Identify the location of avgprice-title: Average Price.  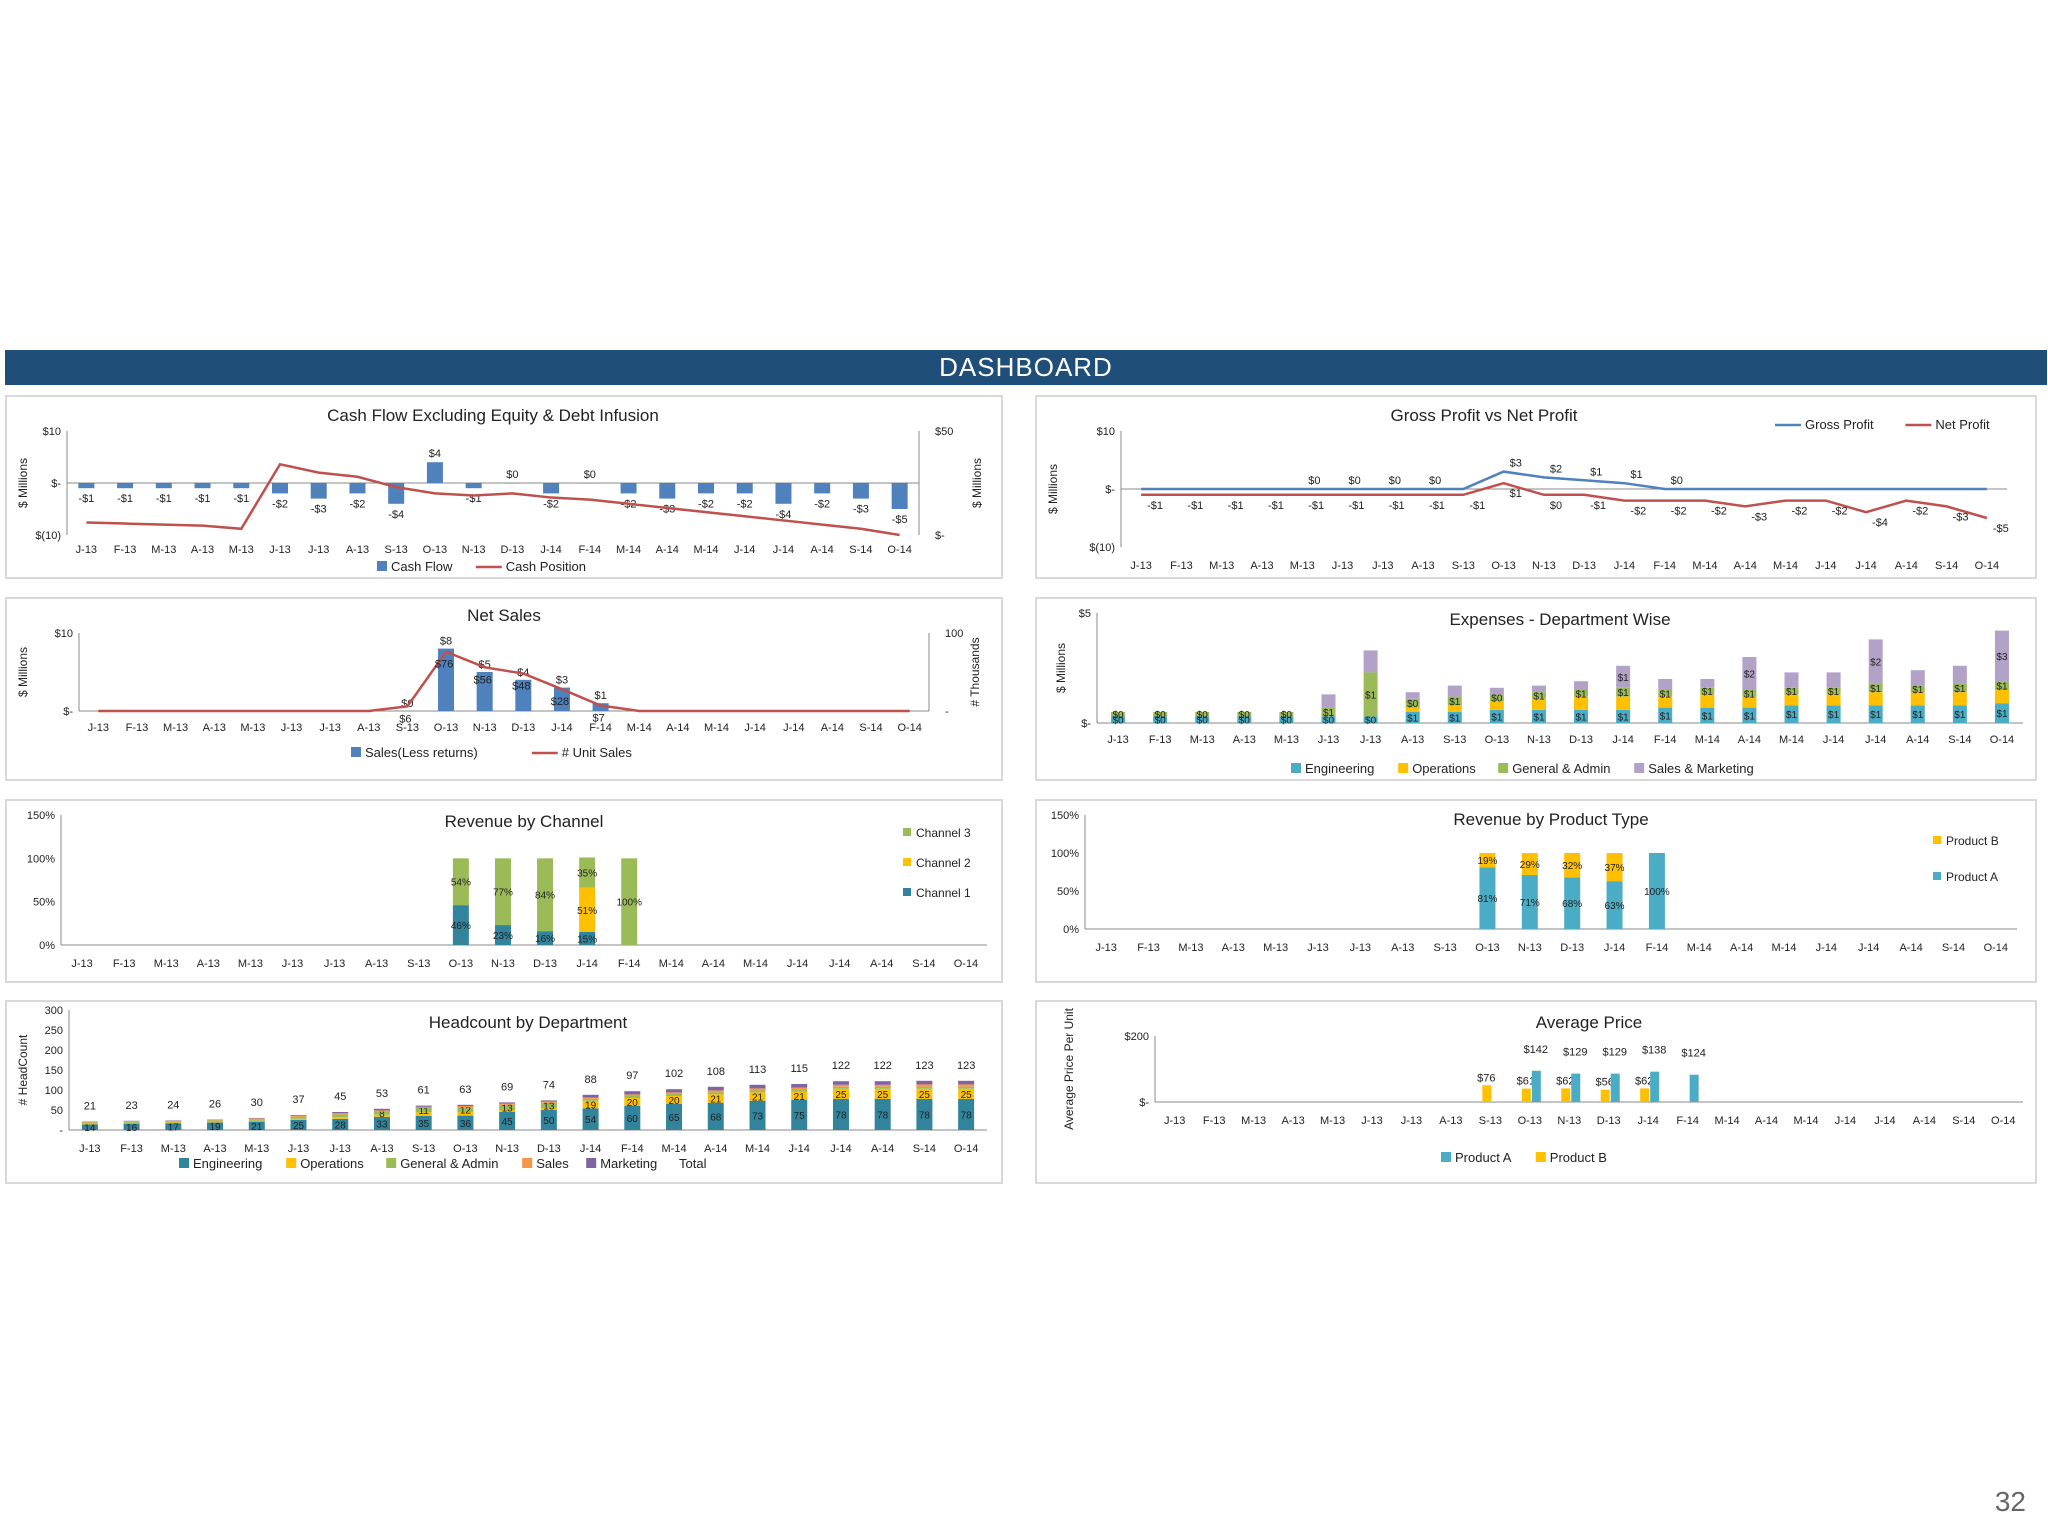
(1589, 1022).